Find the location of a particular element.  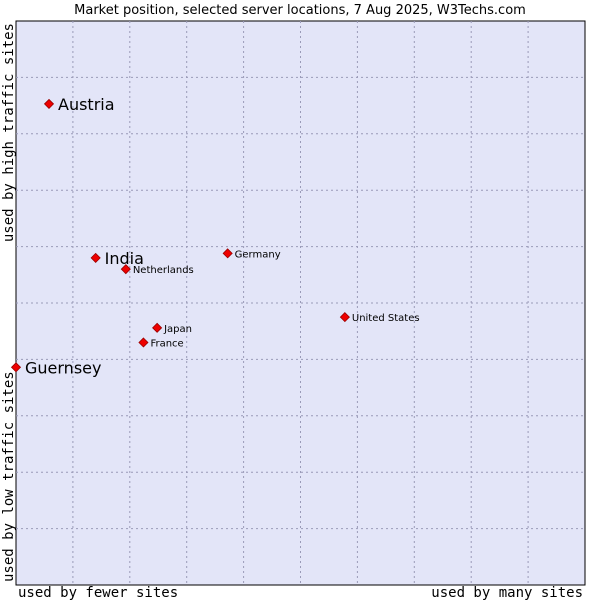

x-axis-label-right: used by many sites is located at coordinates (507, 592).